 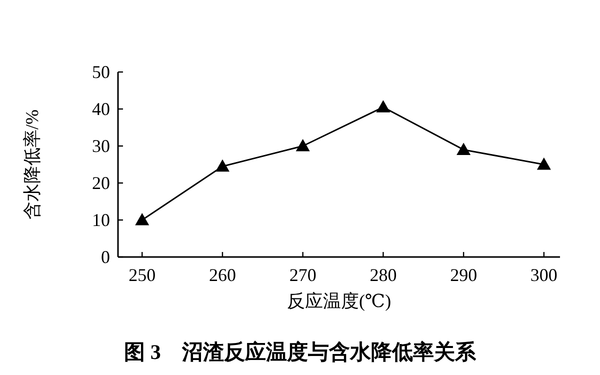 What do you see at coordinates (101, 109) in the screenshot?
I see `y-tick-label: 40` at bounding box center [101, 109].